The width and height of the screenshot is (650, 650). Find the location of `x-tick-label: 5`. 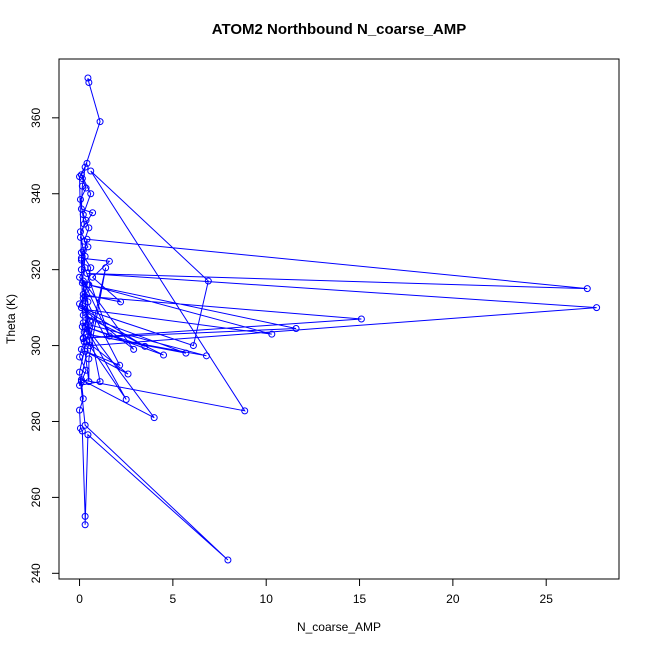

x-tick-label: 5 is located at coordinates (173, 599).